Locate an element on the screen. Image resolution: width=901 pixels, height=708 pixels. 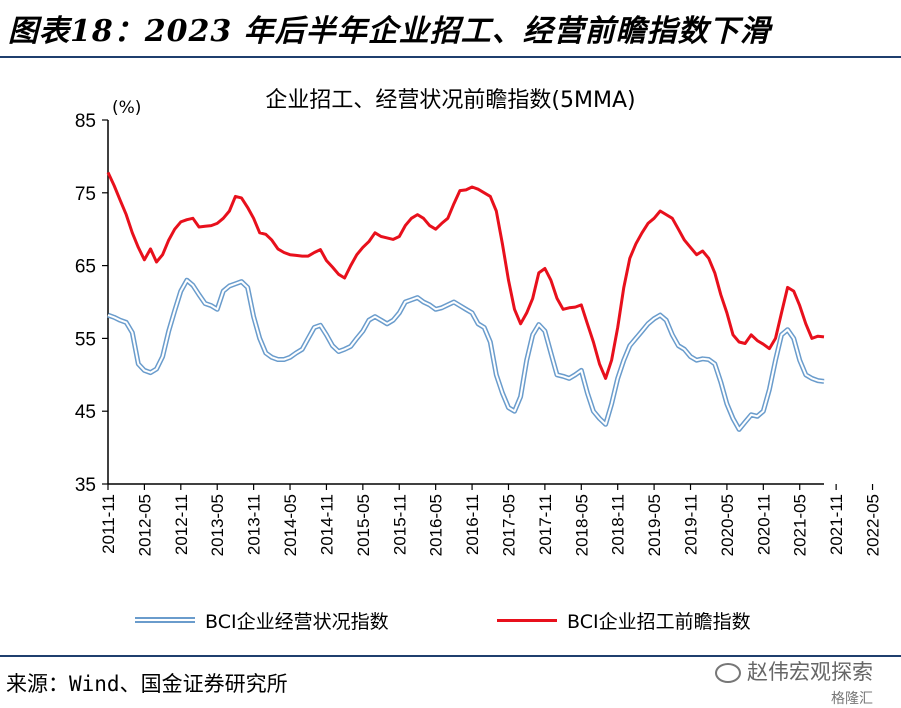
x-tick-label: 2013-05 is located at coordinates (217, 525).